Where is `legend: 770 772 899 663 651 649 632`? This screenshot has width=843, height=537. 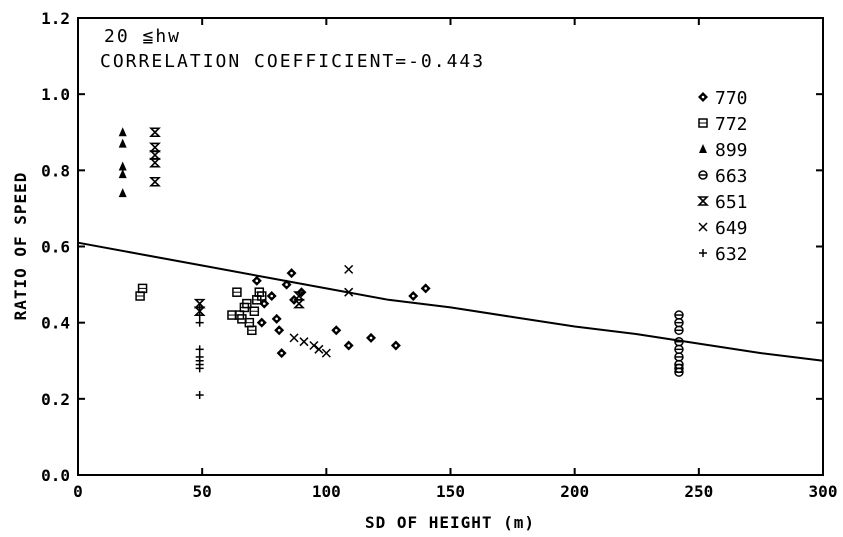
legend: 770 772 899 663 651 649 632 is located at coordinates (722, 176).